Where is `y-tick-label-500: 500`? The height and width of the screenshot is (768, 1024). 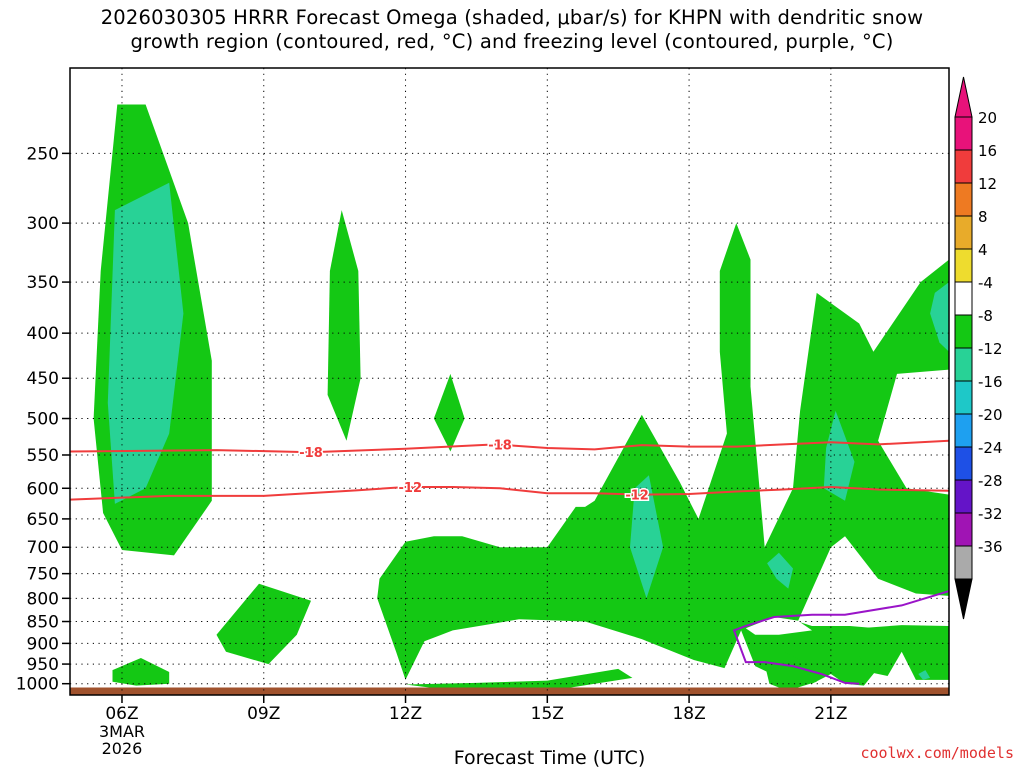
y-tick-label-500: 500 is located at coordinates (43, 420).